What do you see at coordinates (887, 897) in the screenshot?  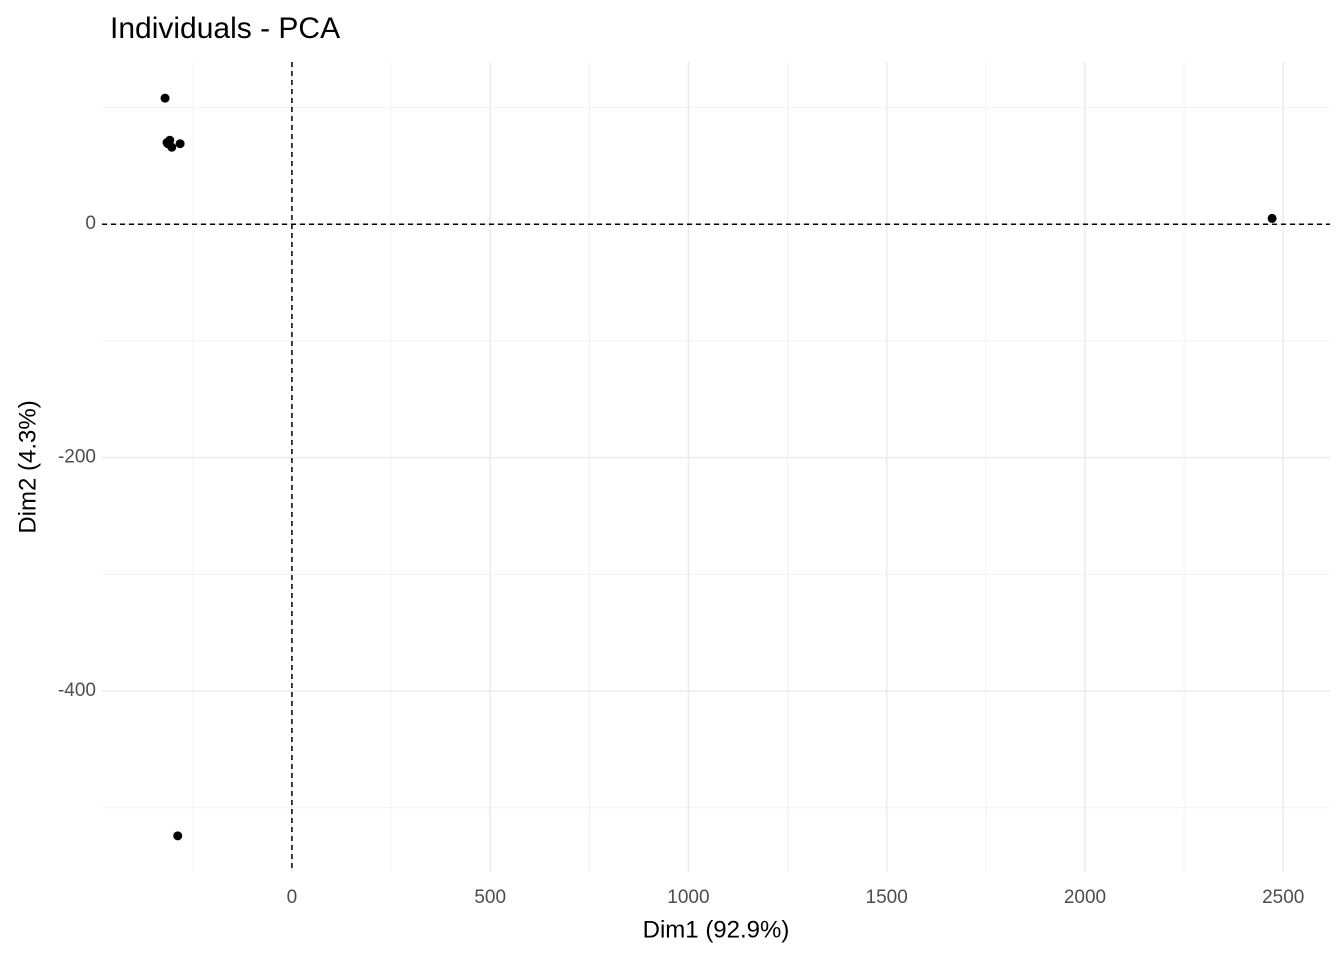 I see `x-tick-label: 1500` at bounding box center [887, 897].